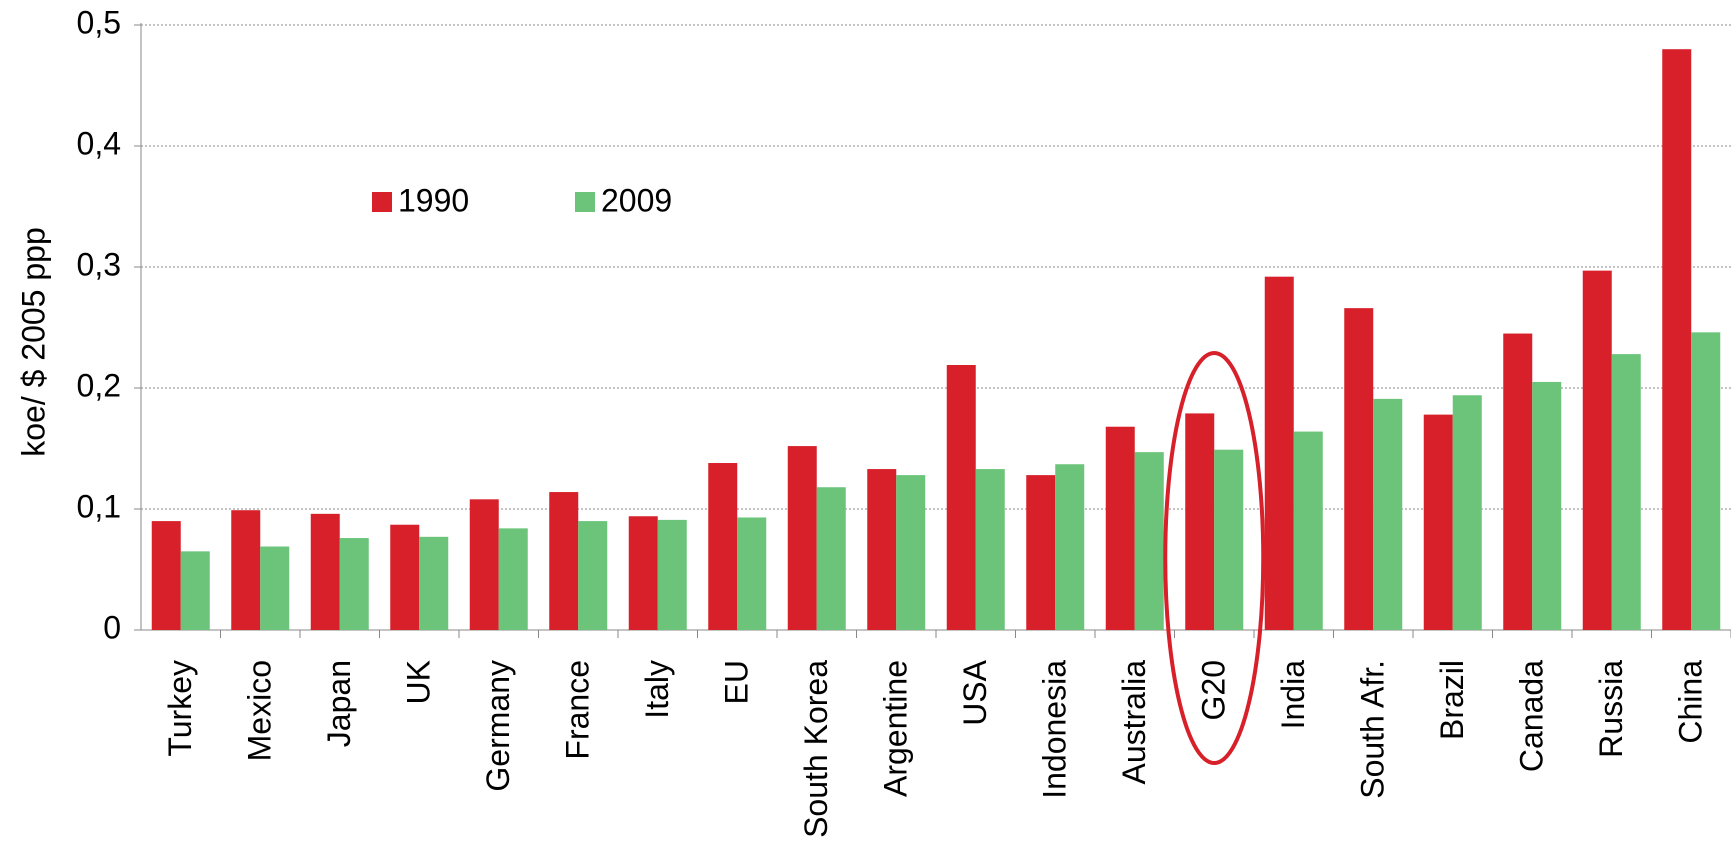 The width and height of the screenshot is (1731, 867). I want to click on x-tick-label: USA, so click(975, 692).